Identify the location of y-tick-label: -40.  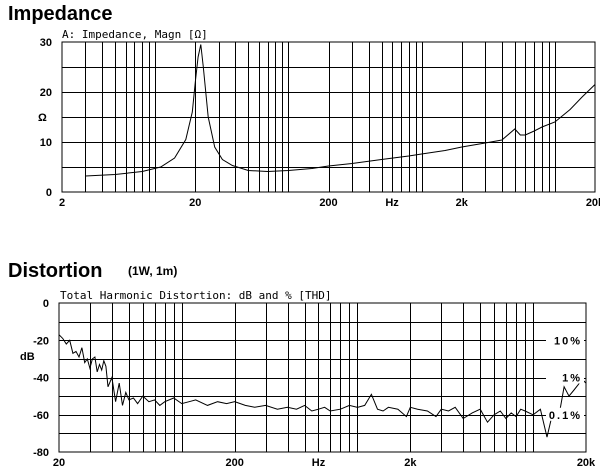
(41, 379).